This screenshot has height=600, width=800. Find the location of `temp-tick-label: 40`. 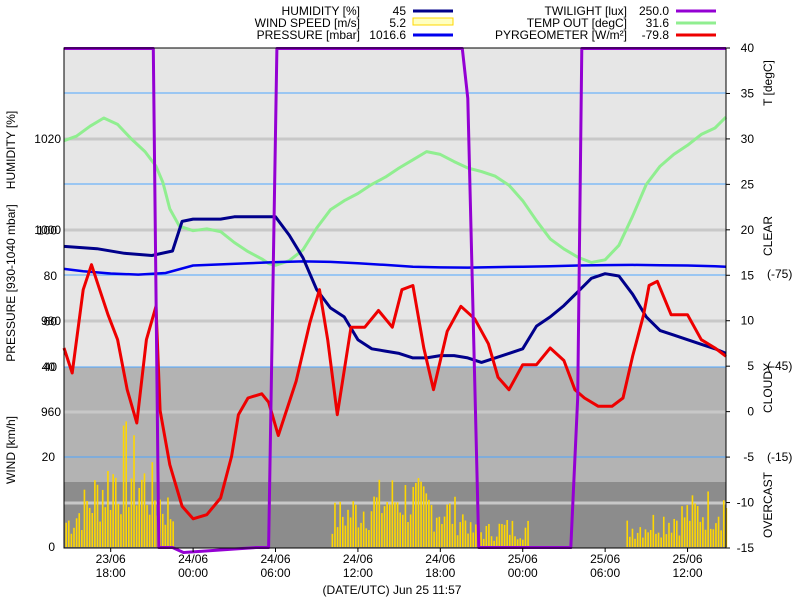

temp-tick-label: 40 is located at coordinates (748, 48).